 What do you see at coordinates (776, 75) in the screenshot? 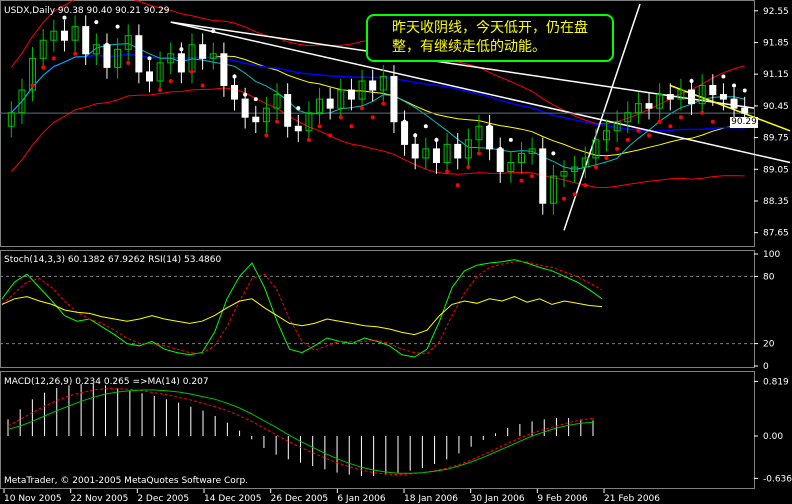
I see `0-tick-label: 91.15` at bounding box center [776, 75].